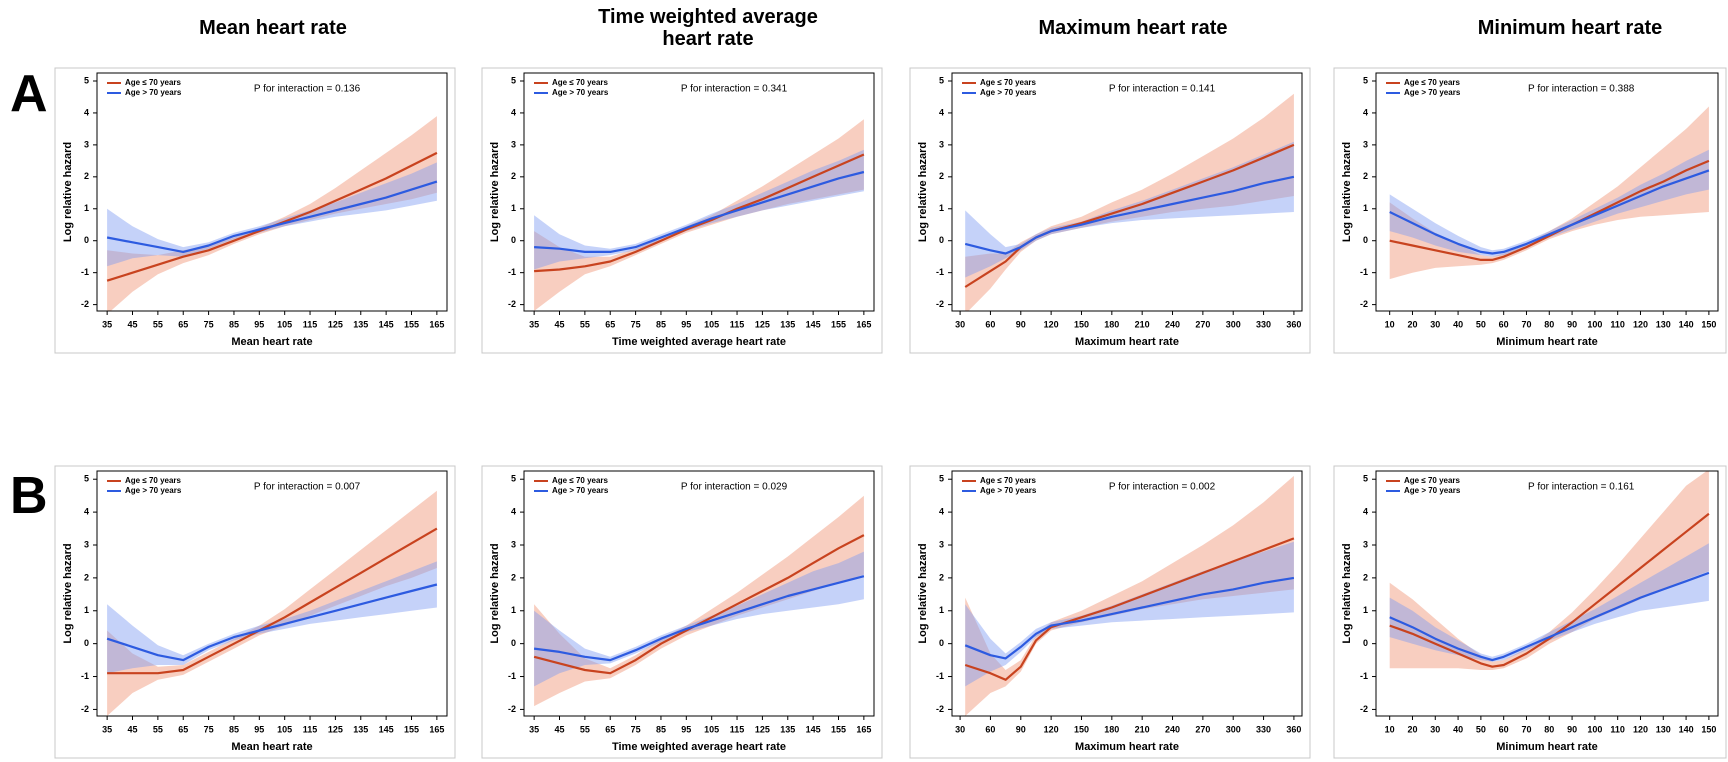 Image resolution: width=1728 pixels, height=762 pixels. I want to click on y-axis-label: Log relative hazard, so click(1347, 593).